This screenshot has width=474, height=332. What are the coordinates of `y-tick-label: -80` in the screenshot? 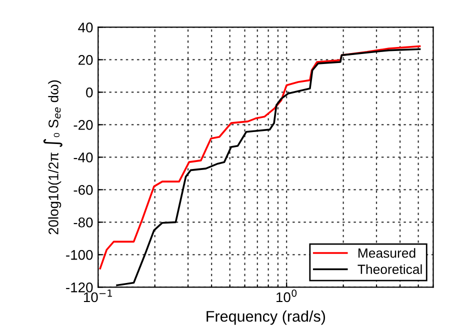 It's located at (83, 223).